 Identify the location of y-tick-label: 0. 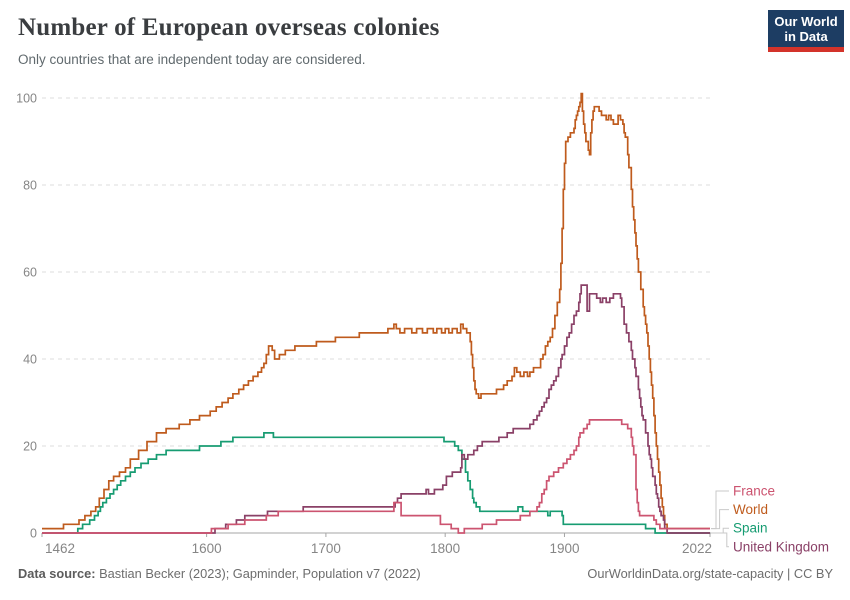
(33, 534).